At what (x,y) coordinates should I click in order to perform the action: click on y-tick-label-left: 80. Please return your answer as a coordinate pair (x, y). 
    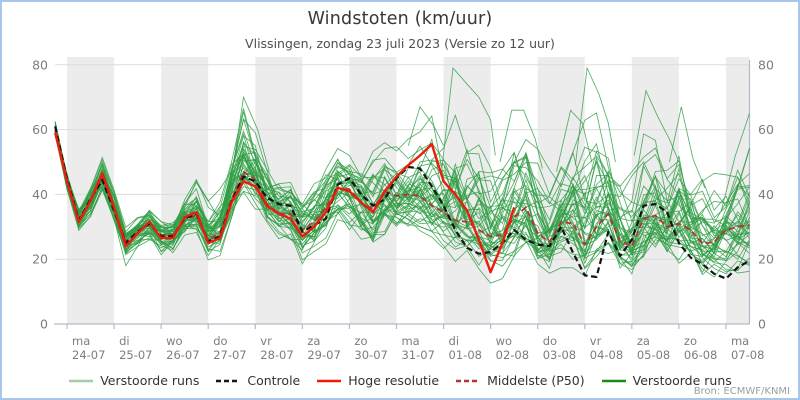
    Looking at the image, I should click on (40, 64).